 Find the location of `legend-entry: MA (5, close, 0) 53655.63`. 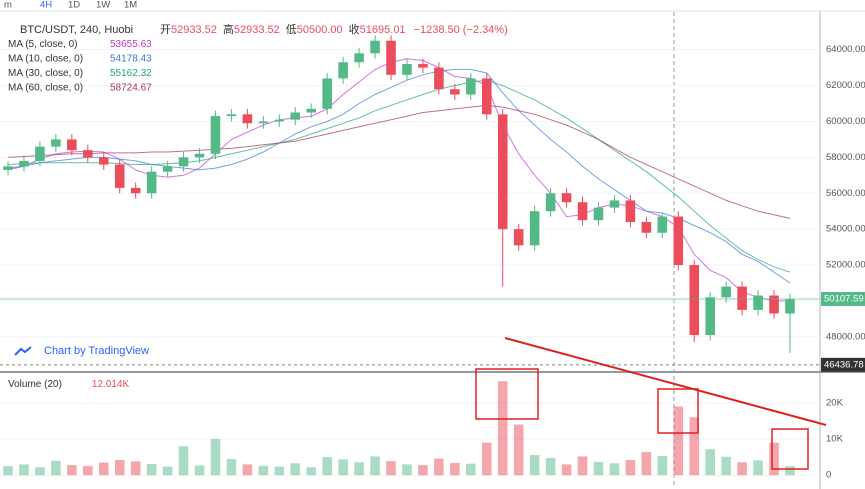

legend-entry: MA (5, close, 0) 53655.63 is located at coordinates (80, 44).